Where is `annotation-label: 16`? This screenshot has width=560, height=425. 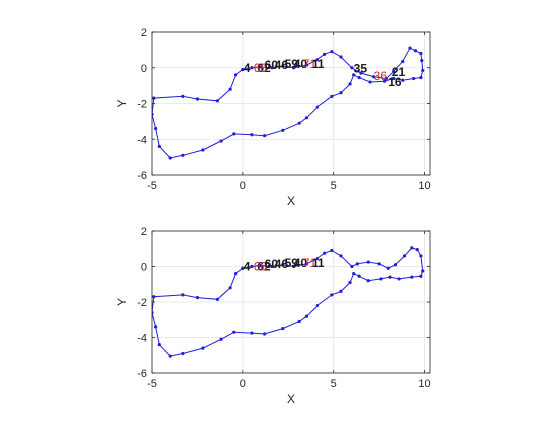 annotation-label: 16 is located at coordinates (395, 82).